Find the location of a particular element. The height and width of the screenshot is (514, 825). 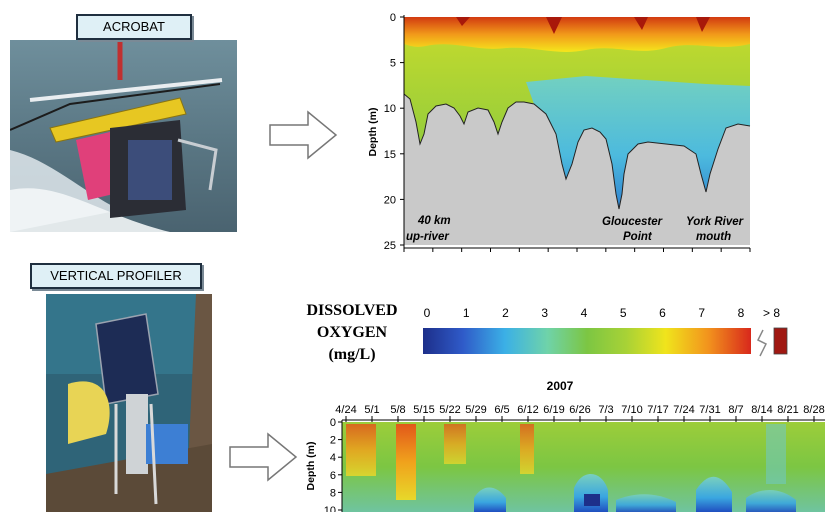

time-series-date-label: 8/7 is located at coordinates (735, 410).